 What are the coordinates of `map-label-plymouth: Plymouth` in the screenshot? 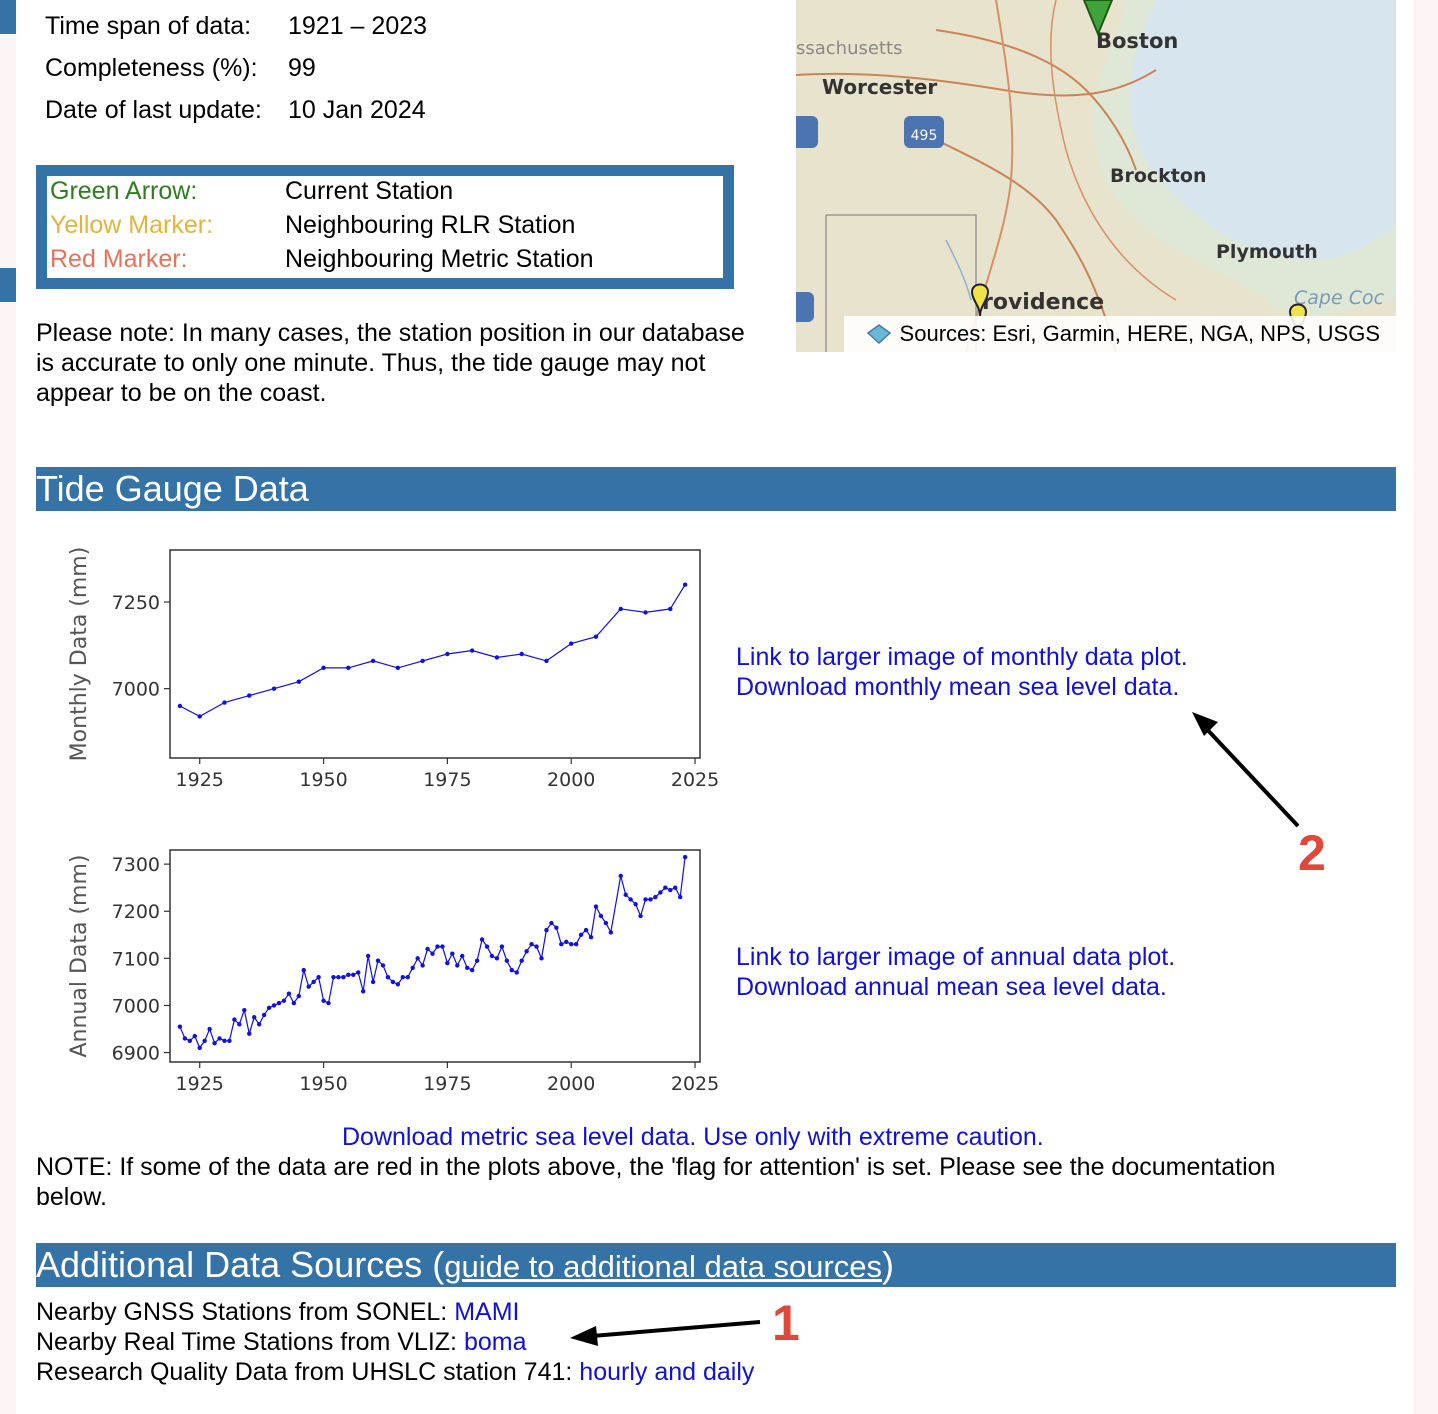 It's located at (1267, 252).